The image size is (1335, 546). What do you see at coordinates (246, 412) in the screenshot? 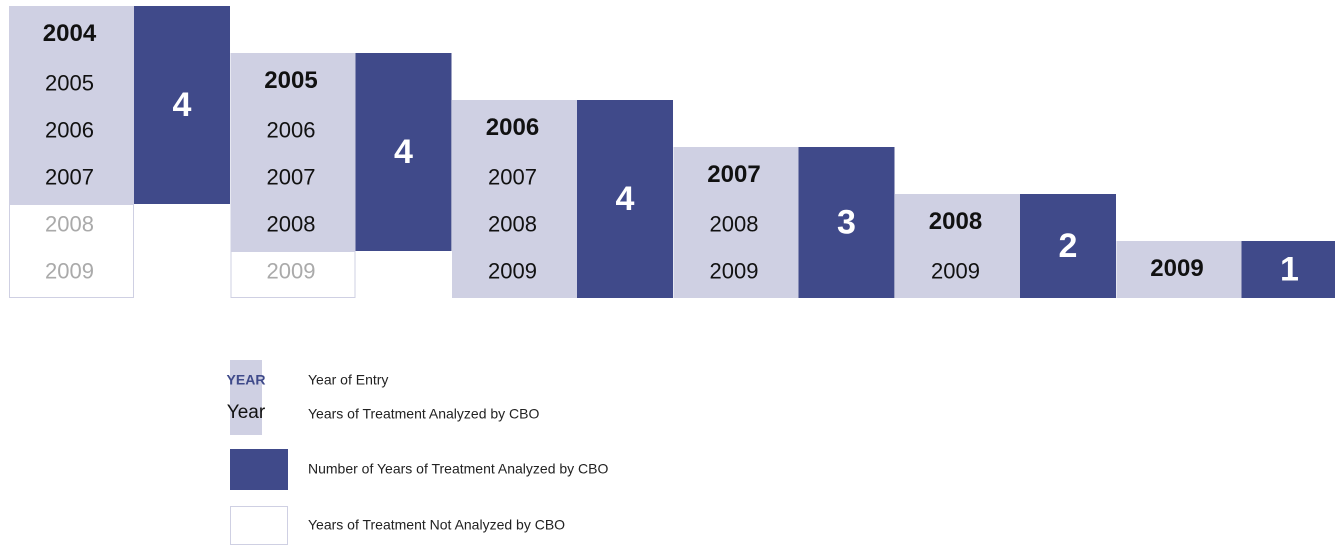
I see `legend-analyzed-sample: Year` at bounding box center [246, 412].